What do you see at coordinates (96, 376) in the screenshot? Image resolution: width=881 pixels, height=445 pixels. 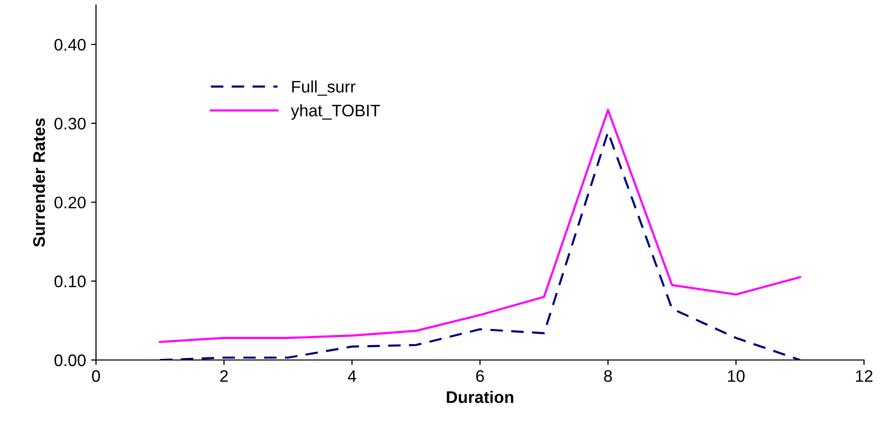 I see `x-tick-label: 0` at bounding box center [96, 376].